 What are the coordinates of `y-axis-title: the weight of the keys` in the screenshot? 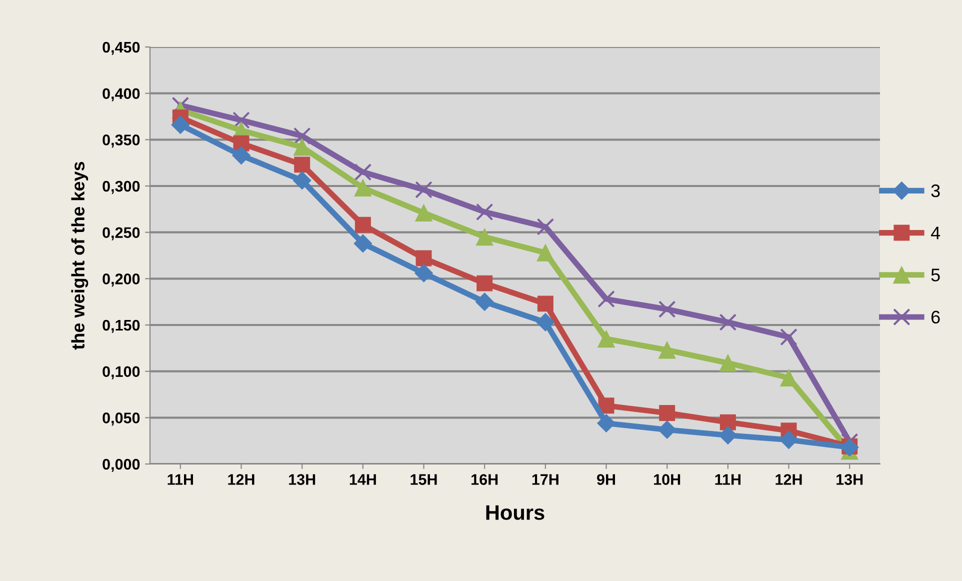 It's located at (79, 256).